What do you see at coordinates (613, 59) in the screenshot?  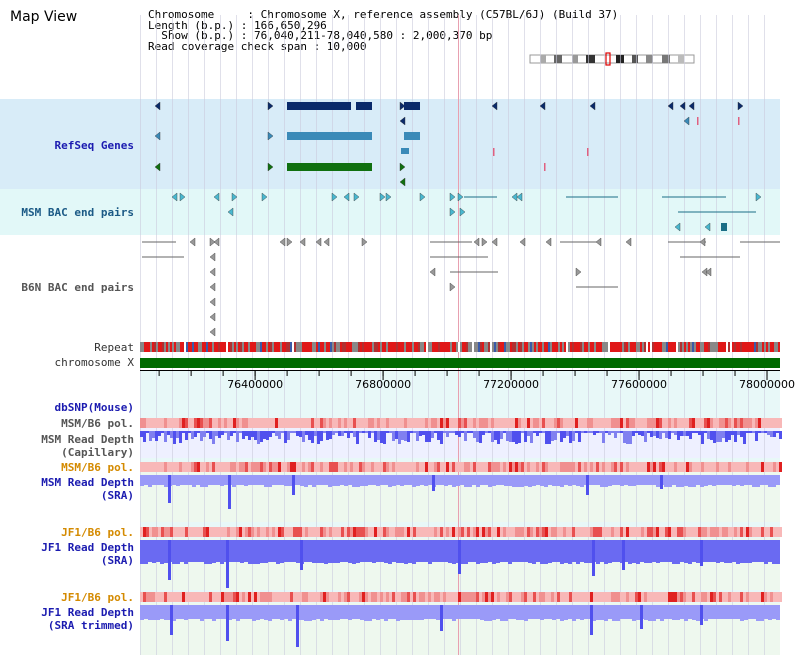 I see `chromosome-ideogram` at bounding box center [613, 59].